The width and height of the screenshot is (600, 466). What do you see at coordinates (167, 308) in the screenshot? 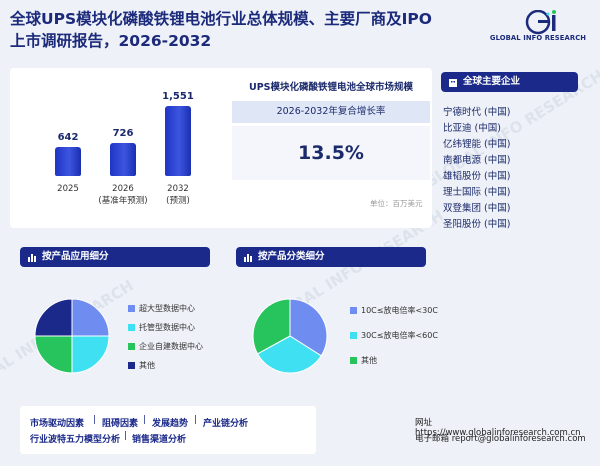
I see `legend-label: 超大型数据中心` at bounding box center [167, 308].